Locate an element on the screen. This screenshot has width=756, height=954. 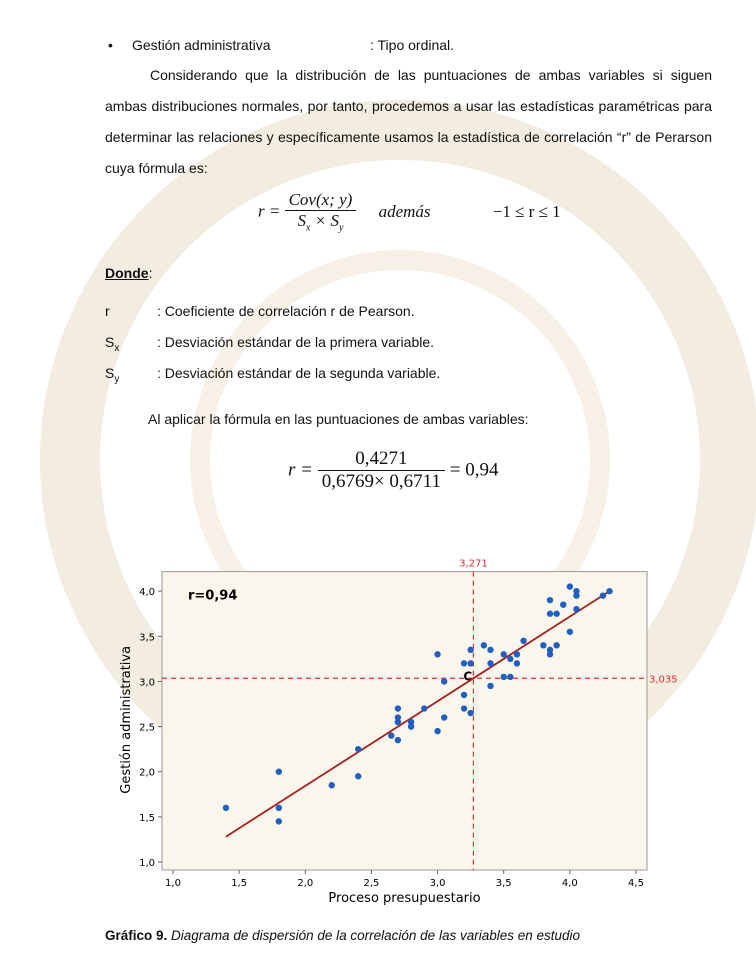
denominator: Sx × Sy is located at coordinates (321, 222).